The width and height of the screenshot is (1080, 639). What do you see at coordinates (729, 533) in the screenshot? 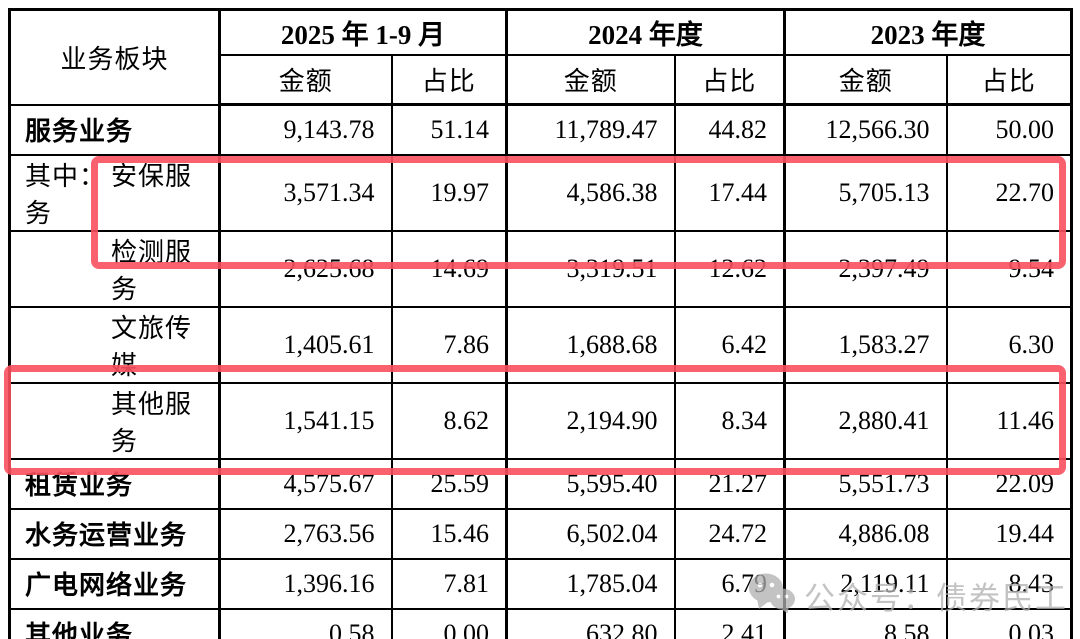
I see `ratio-cell: 24.72` at bounding box center [729, 533].